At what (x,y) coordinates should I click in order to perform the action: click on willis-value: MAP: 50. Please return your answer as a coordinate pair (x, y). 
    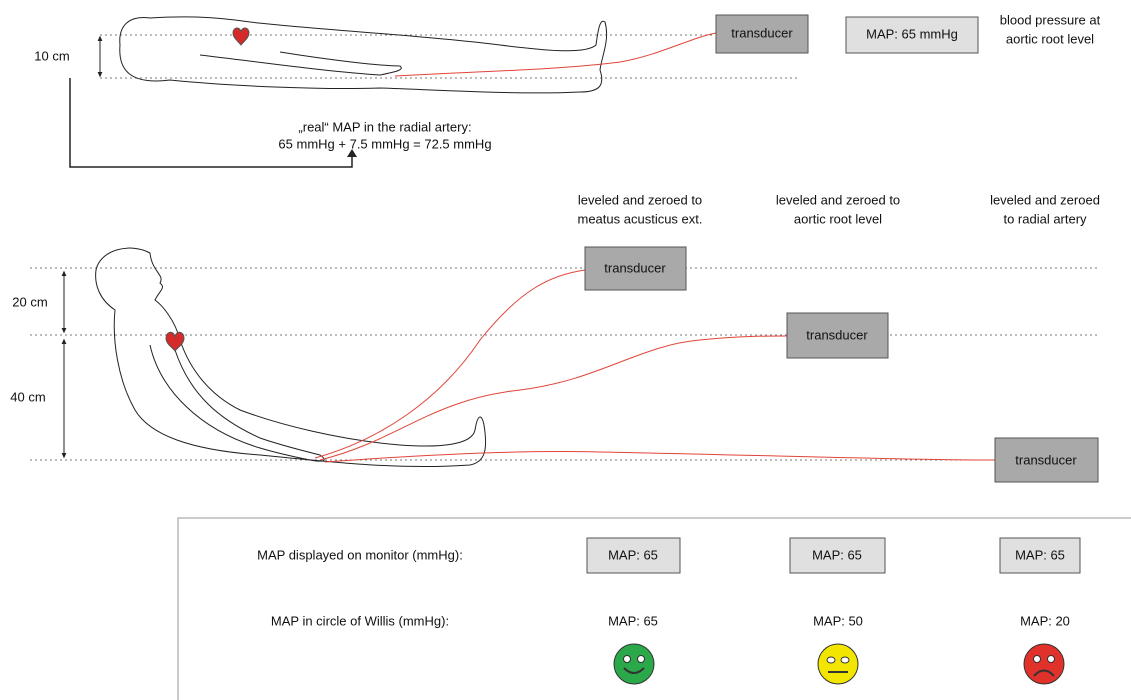
    Looking at the image, I should click on (838, 620).